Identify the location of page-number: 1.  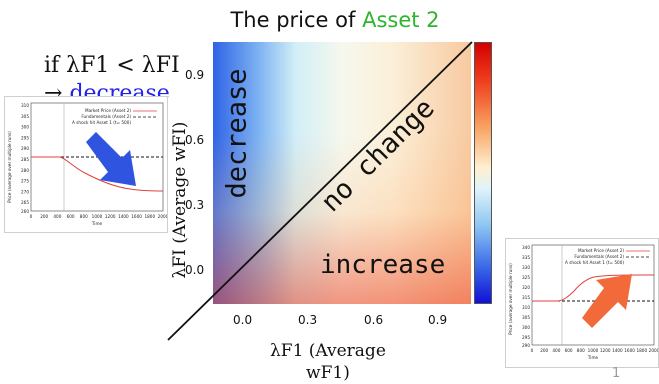
(616, 373).